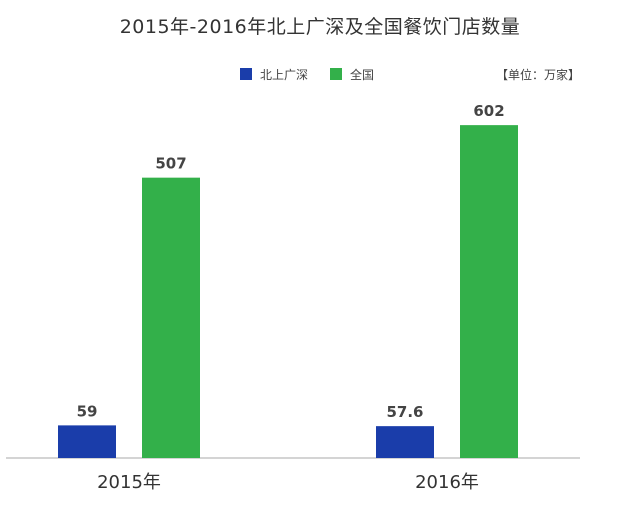 The width and height of the screenshot is (640, 519). What do you see at coordinates (447, 482) in the screenshot?
I see `x-tick-label: 2016年` at bounding box center [447, 482].